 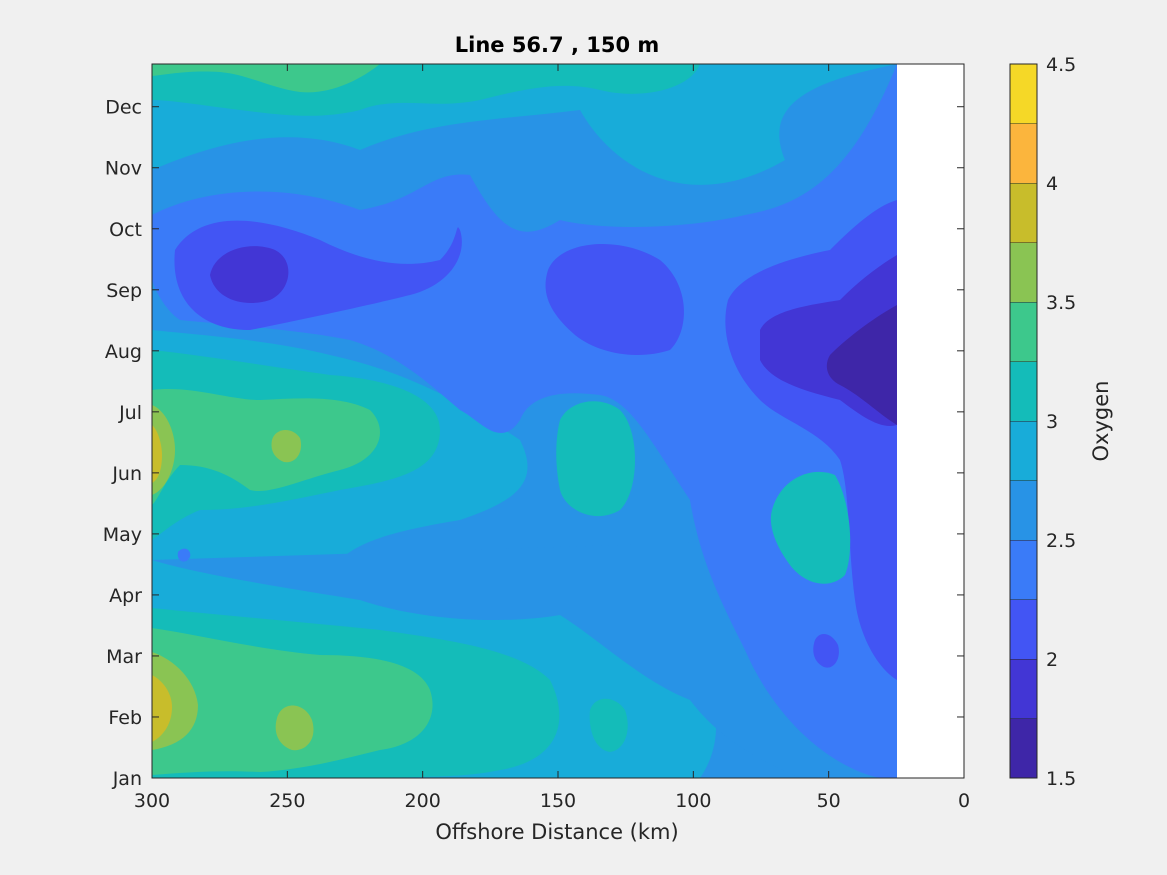 What do you see at coordinates (556, 832) in the screenshot?
I see `x-axis-label: Offshore Distance (km)` at bounding box center [556, 832].